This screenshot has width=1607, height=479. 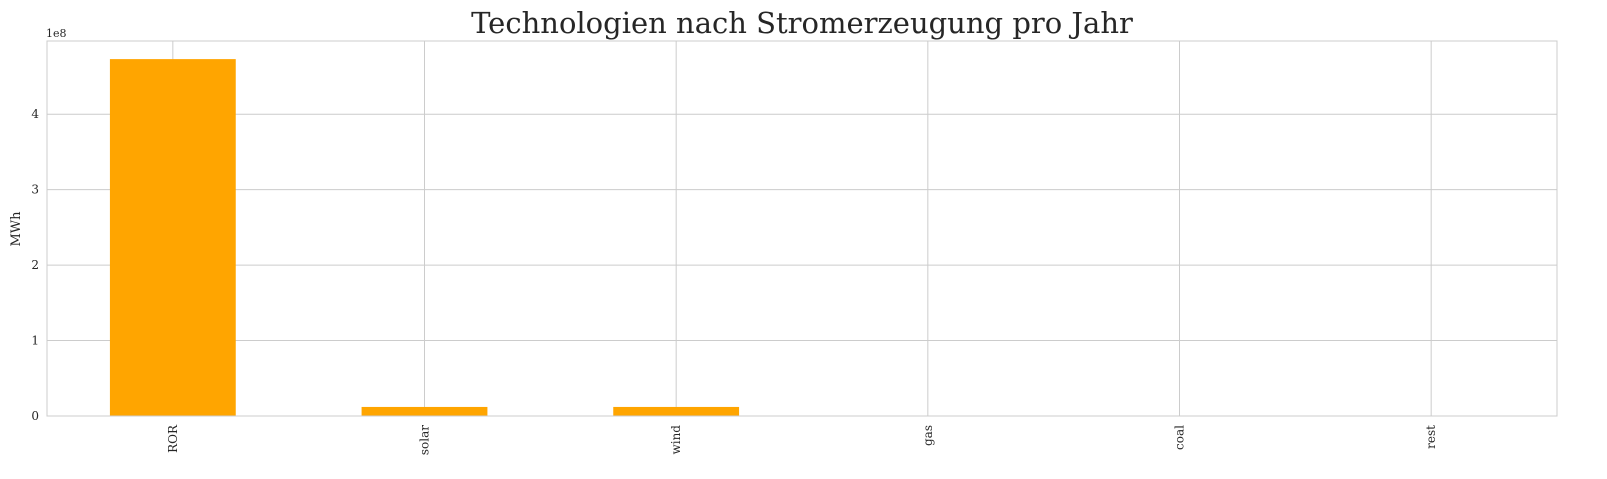 I want to click on bar-wind, so click(x=676, y=411).